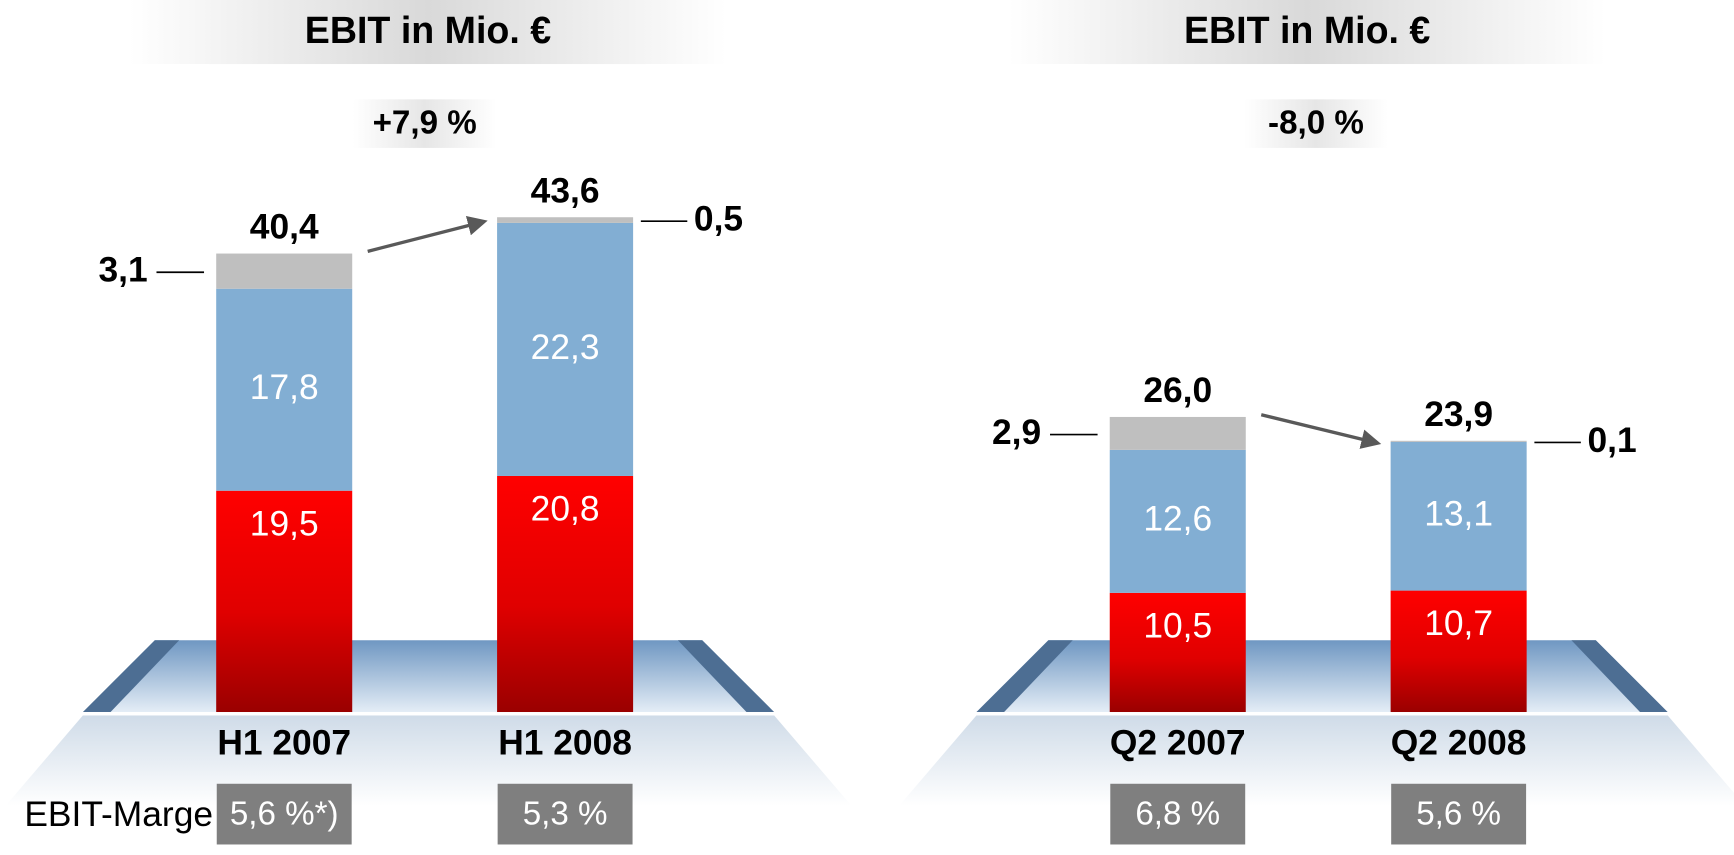  Describe the element at coordinates (122, 270) in the screenshot. I see `value-label: 3,1` at that location.